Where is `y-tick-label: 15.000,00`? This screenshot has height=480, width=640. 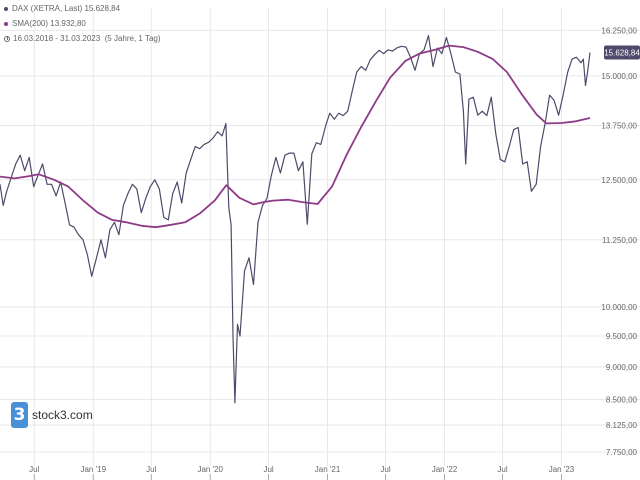 y-tick-label: 15.000,00 is located at coordinates (619, 76).